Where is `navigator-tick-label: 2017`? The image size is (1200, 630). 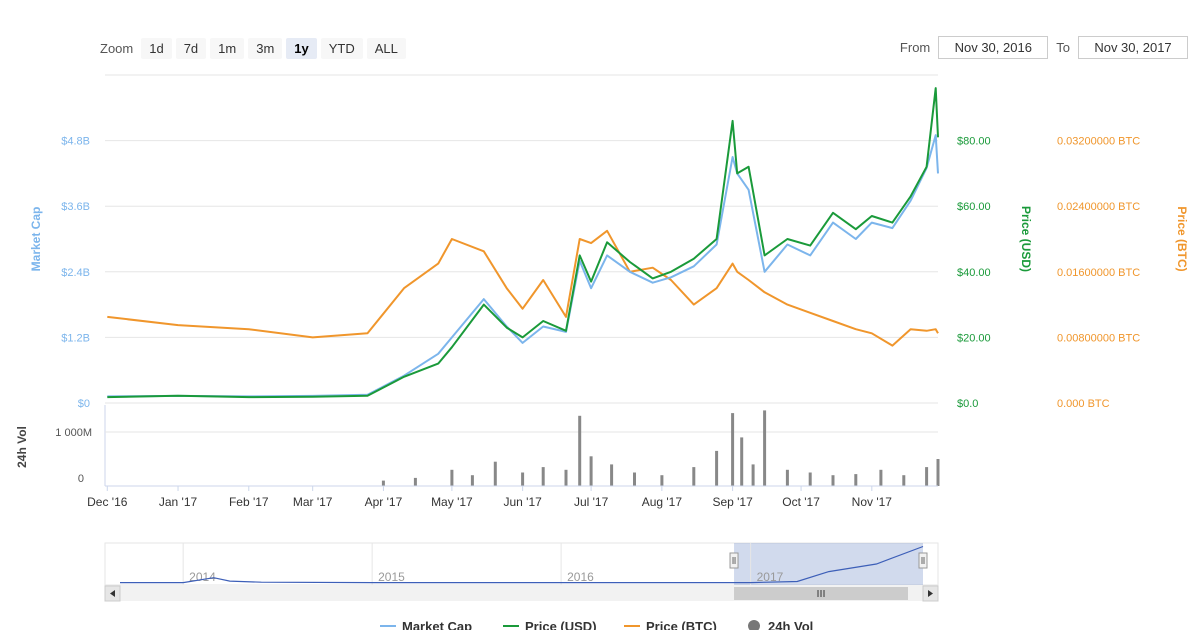
navigator-tick-label: 2017 is located at coordinates (770, 577).